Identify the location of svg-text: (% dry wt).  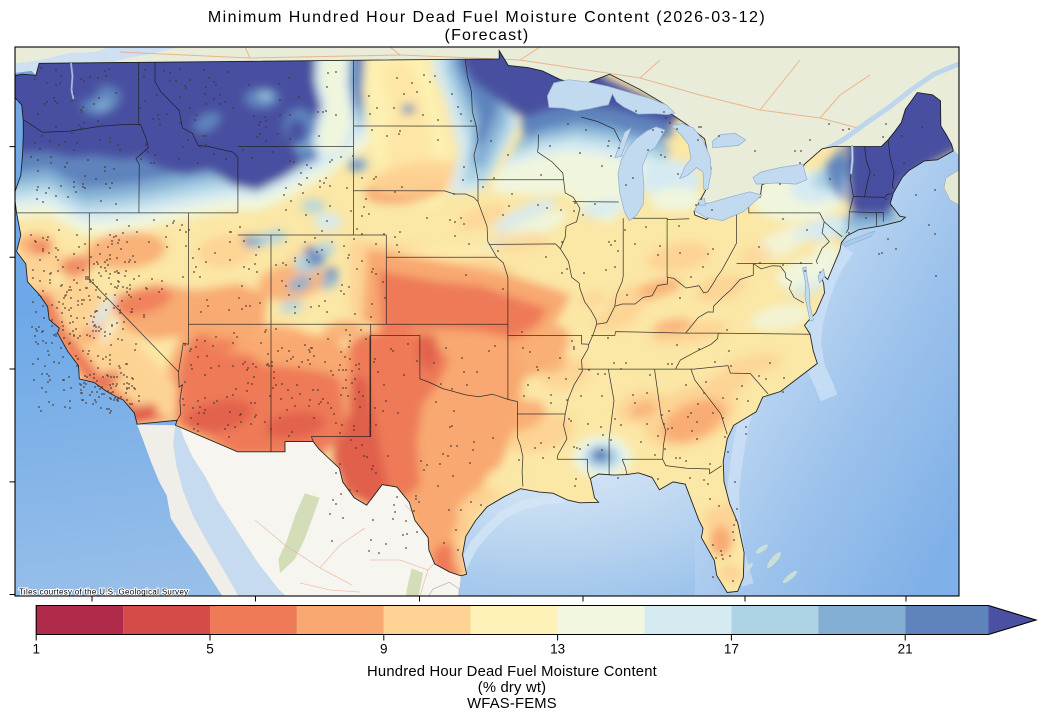
(512, 688).